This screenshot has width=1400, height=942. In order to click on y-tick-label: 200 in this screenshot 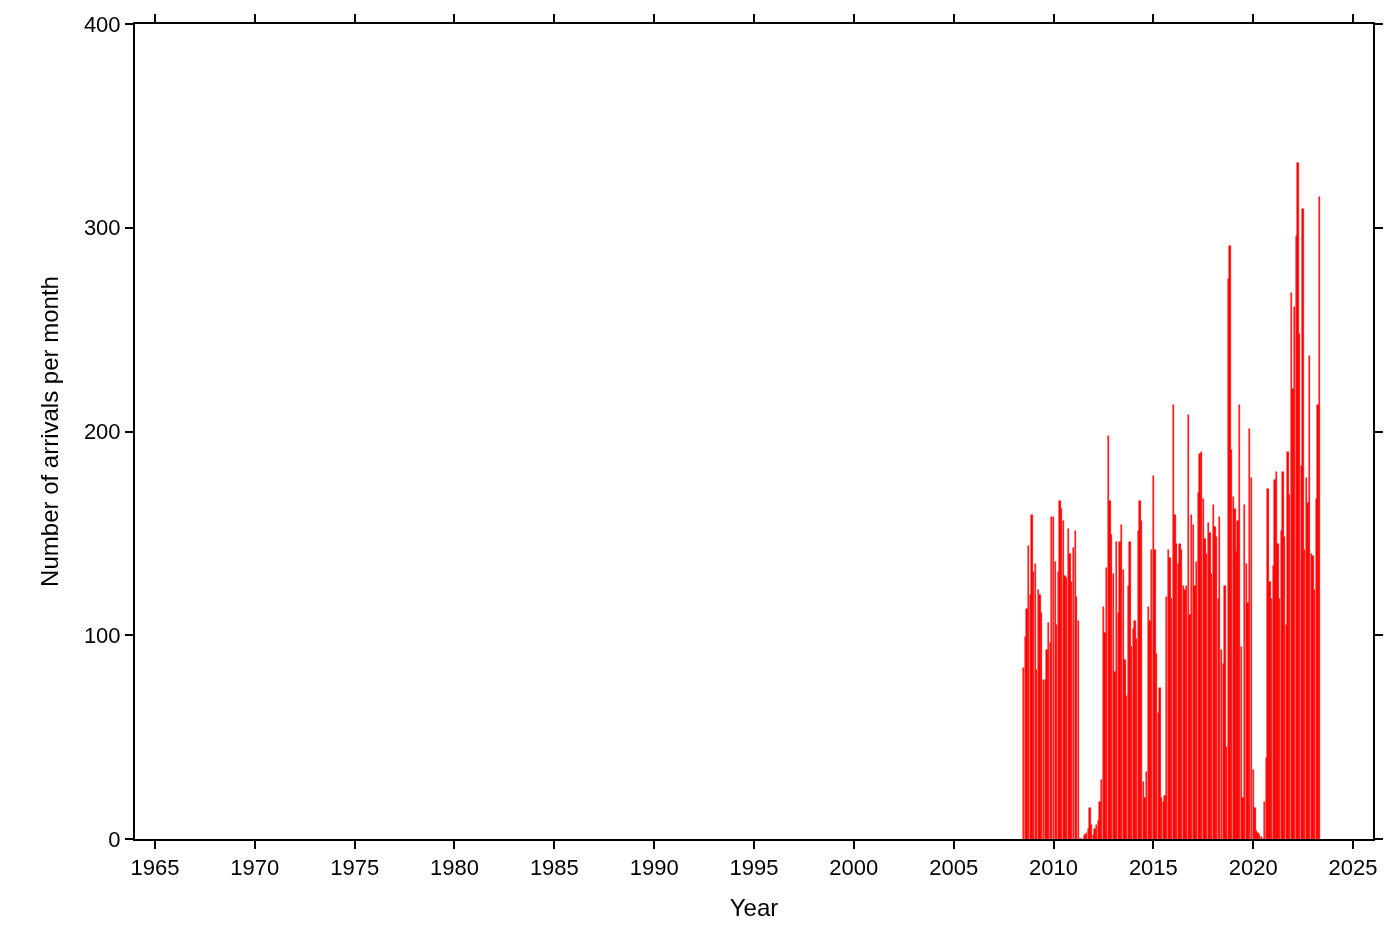, I will do `click(102, 432)`.